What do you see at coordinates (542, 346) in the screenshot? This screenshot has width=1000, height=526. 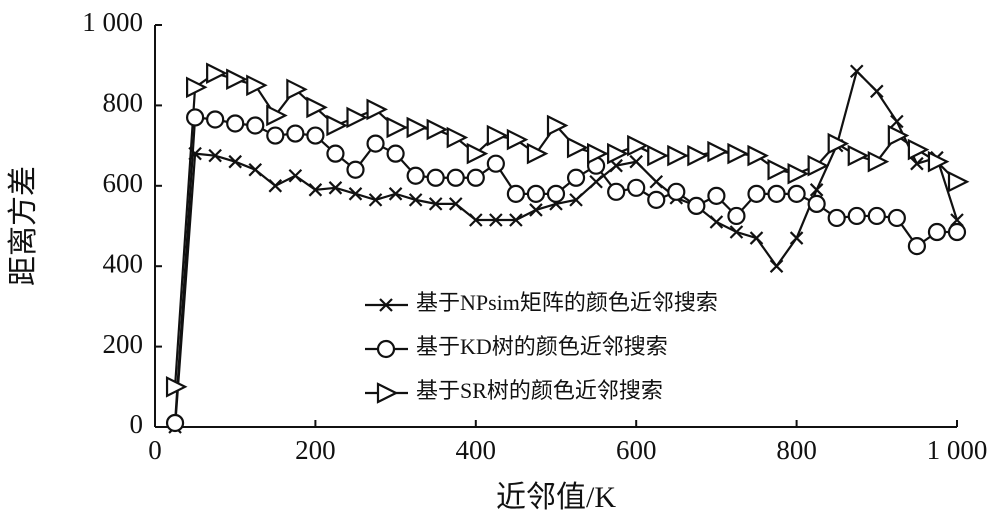 I see `legend-label: 基于KD树的颜色近邻搜索` at bounding box center [542, 346].